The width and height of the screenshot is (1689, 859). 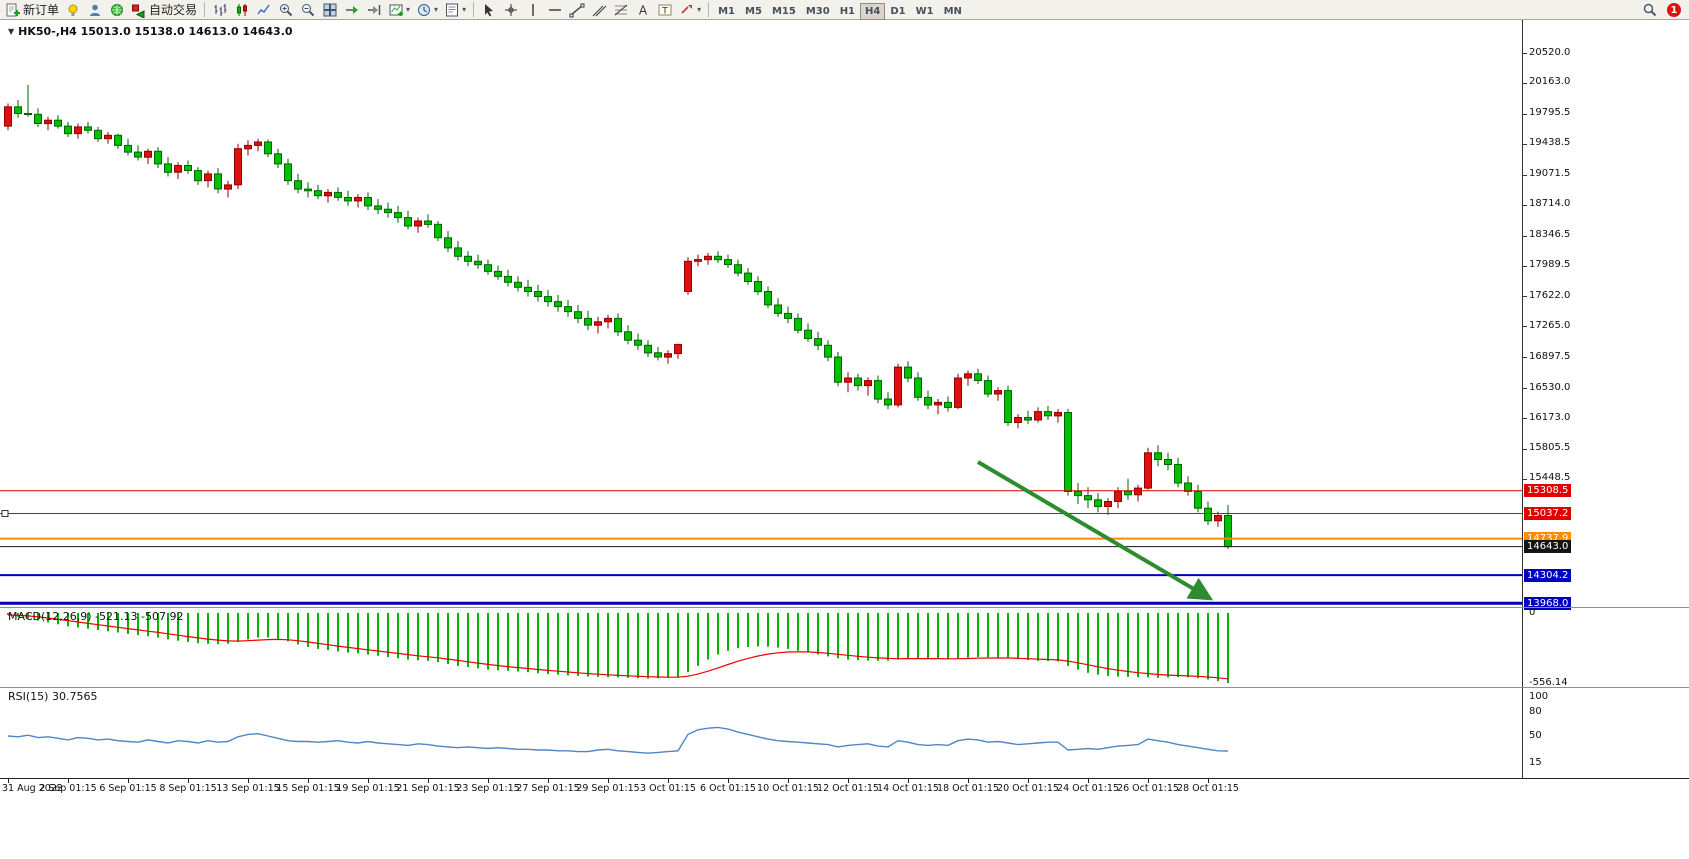 I want to click on time-scale-label: 2 Sep 01:15, so click(x=68, y=788).